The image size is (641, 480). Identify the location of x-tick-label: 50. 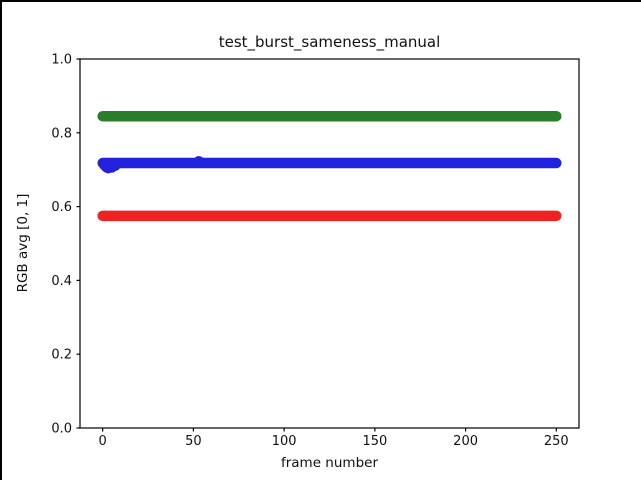
(193, 441).